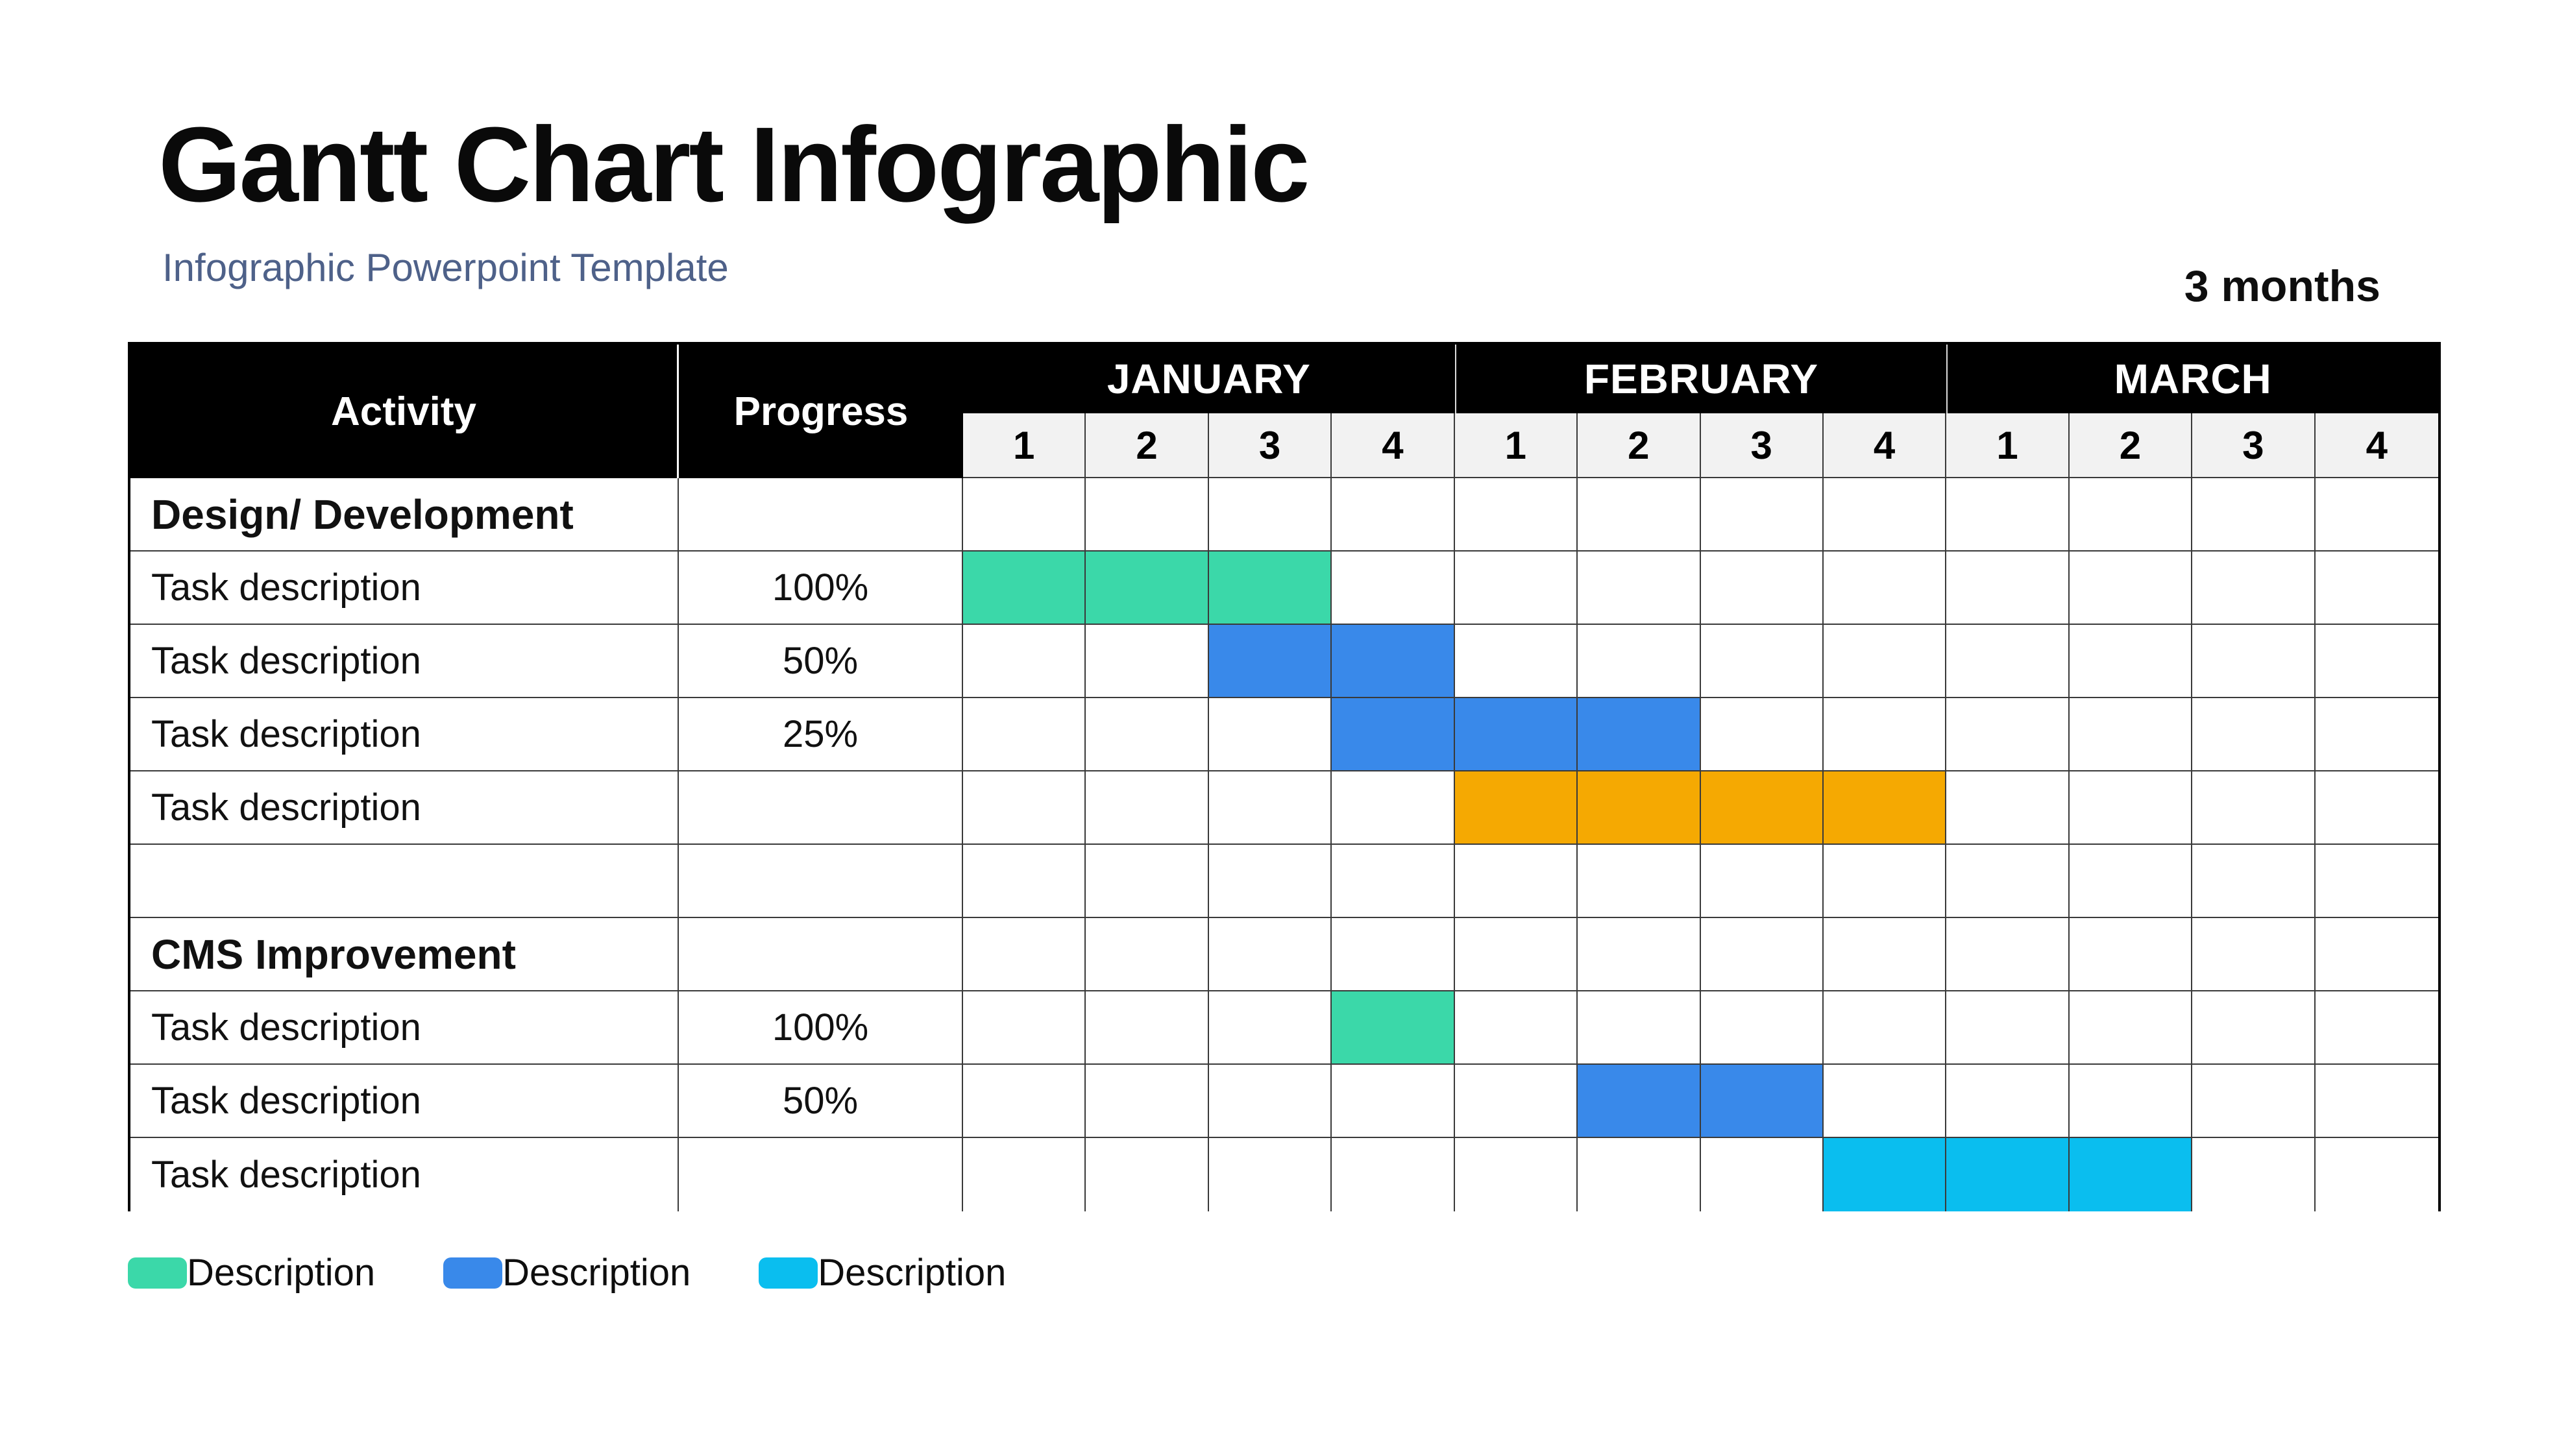 The image size is (2568, 1456). Describe the element at coordinates (2192, 379) in the screenshot. I see `month-header-march: MARCH` at that location.